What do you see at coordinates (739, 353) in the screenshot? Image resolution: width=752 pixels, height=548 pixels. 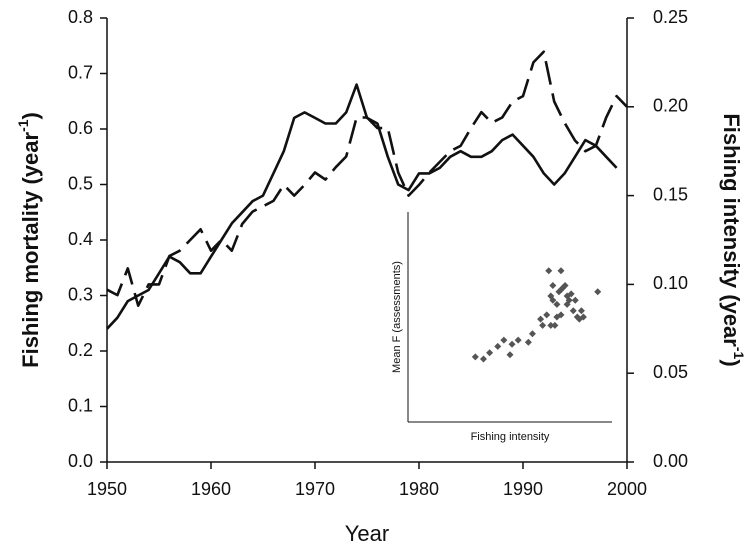 I see `y2-label-sup: -1` at bounding box center [739, 353].